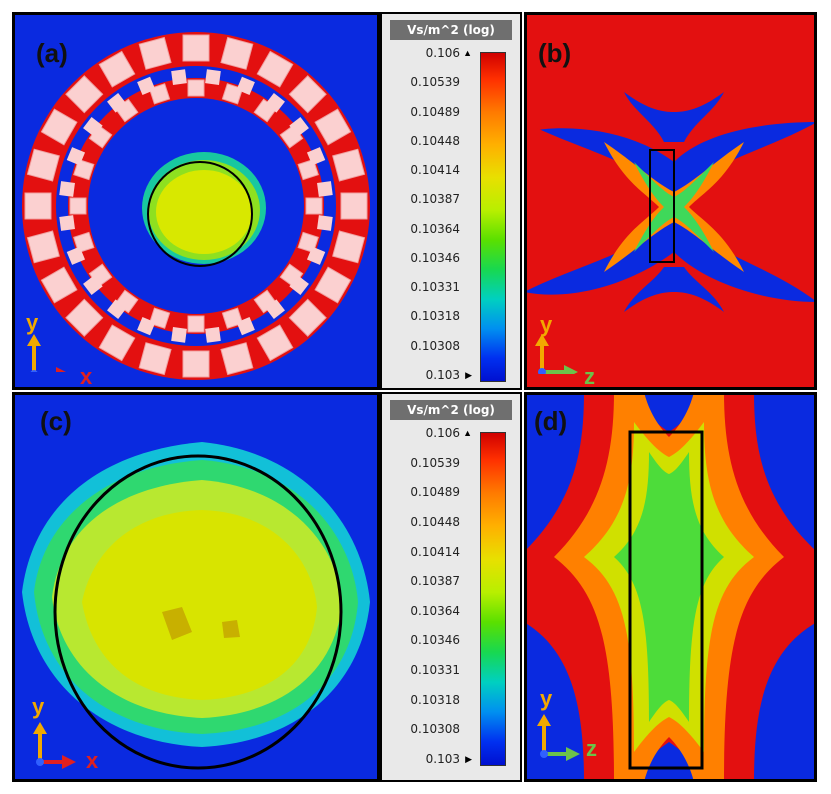  Describe the element at coordinates (435, 581) in the screenshot. I see `colorbar-tick-label: 0.10387` at that location.